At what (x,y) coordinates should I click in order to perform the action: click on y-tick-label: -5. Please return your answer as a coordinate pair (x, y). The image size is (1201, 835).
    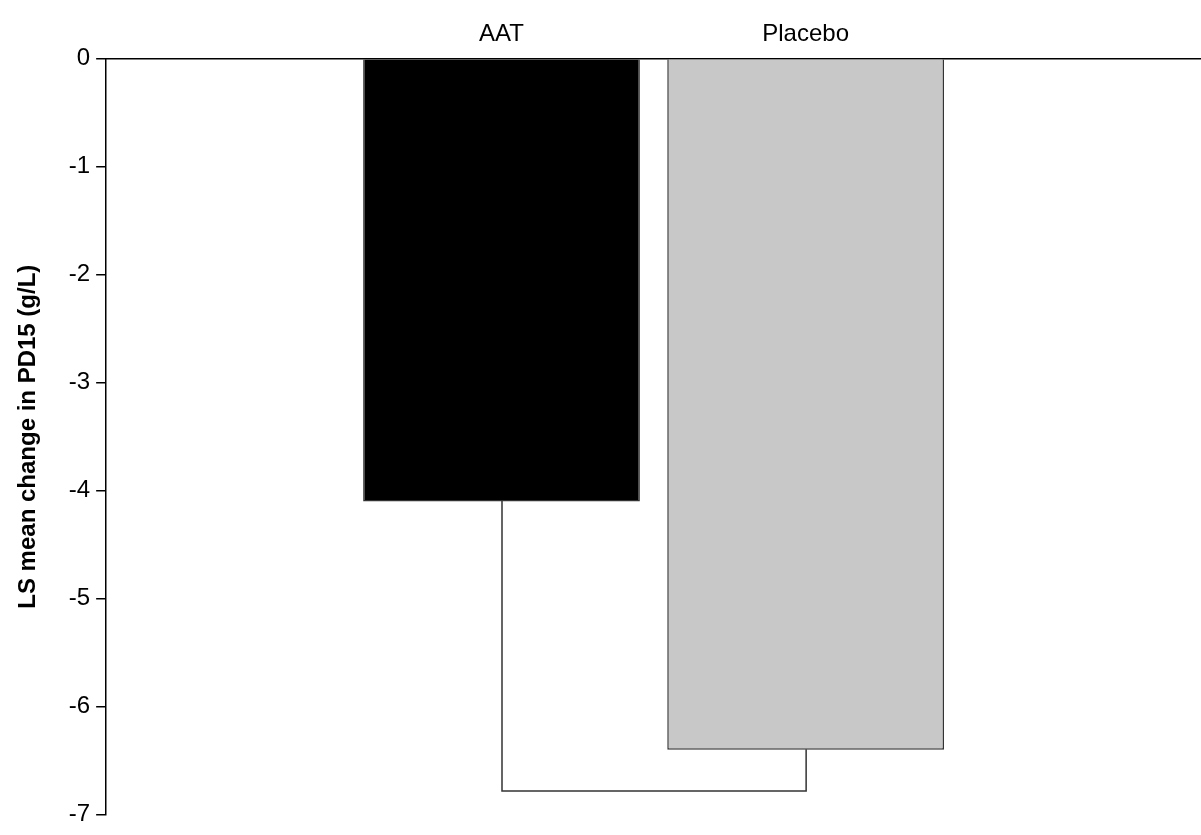
    Looking at the image, I should click on (79, 597).